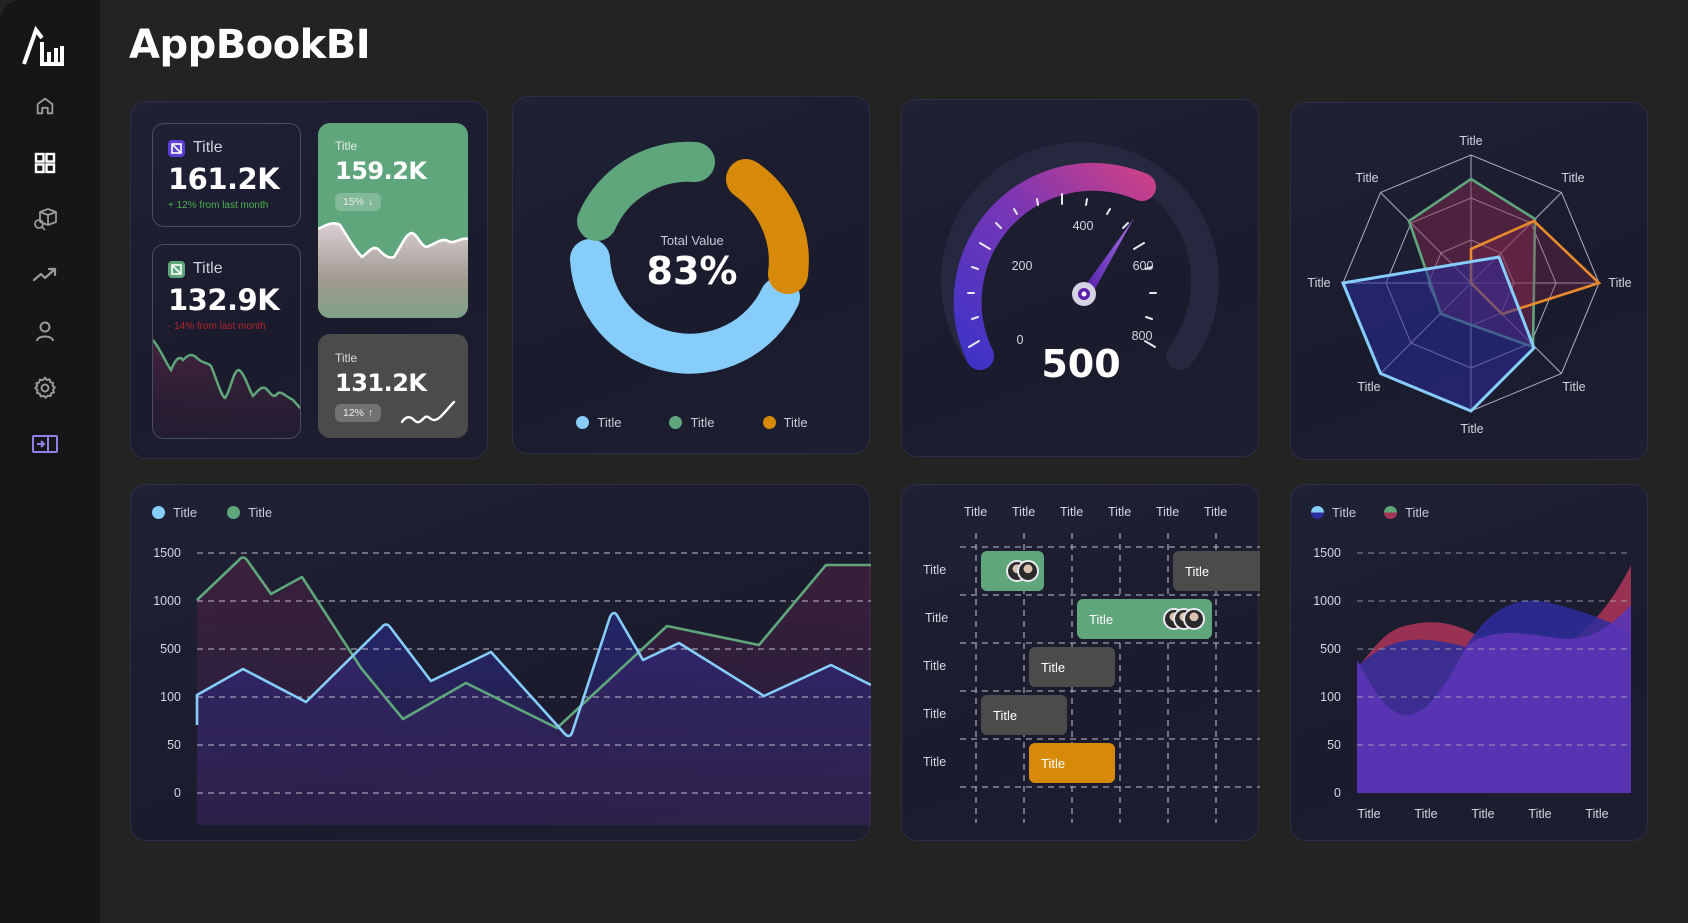 Image resolution: width=1688 pixels, height=923 pixels. I want to click on sidebar, so click(50, 461).